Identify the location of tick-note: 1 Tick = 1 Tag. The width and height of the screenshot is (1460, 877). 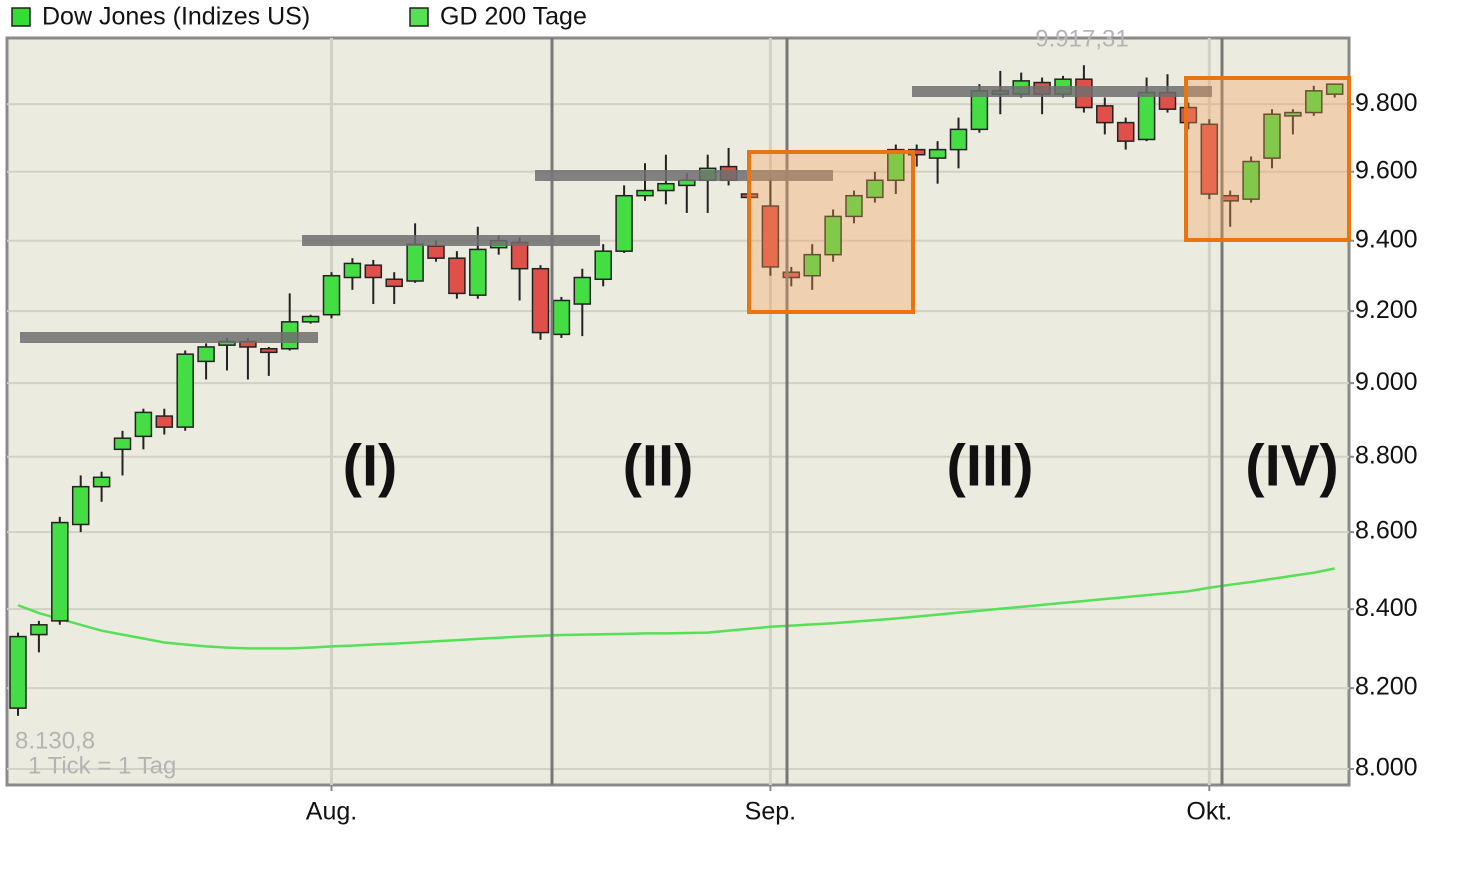
(102, 765).